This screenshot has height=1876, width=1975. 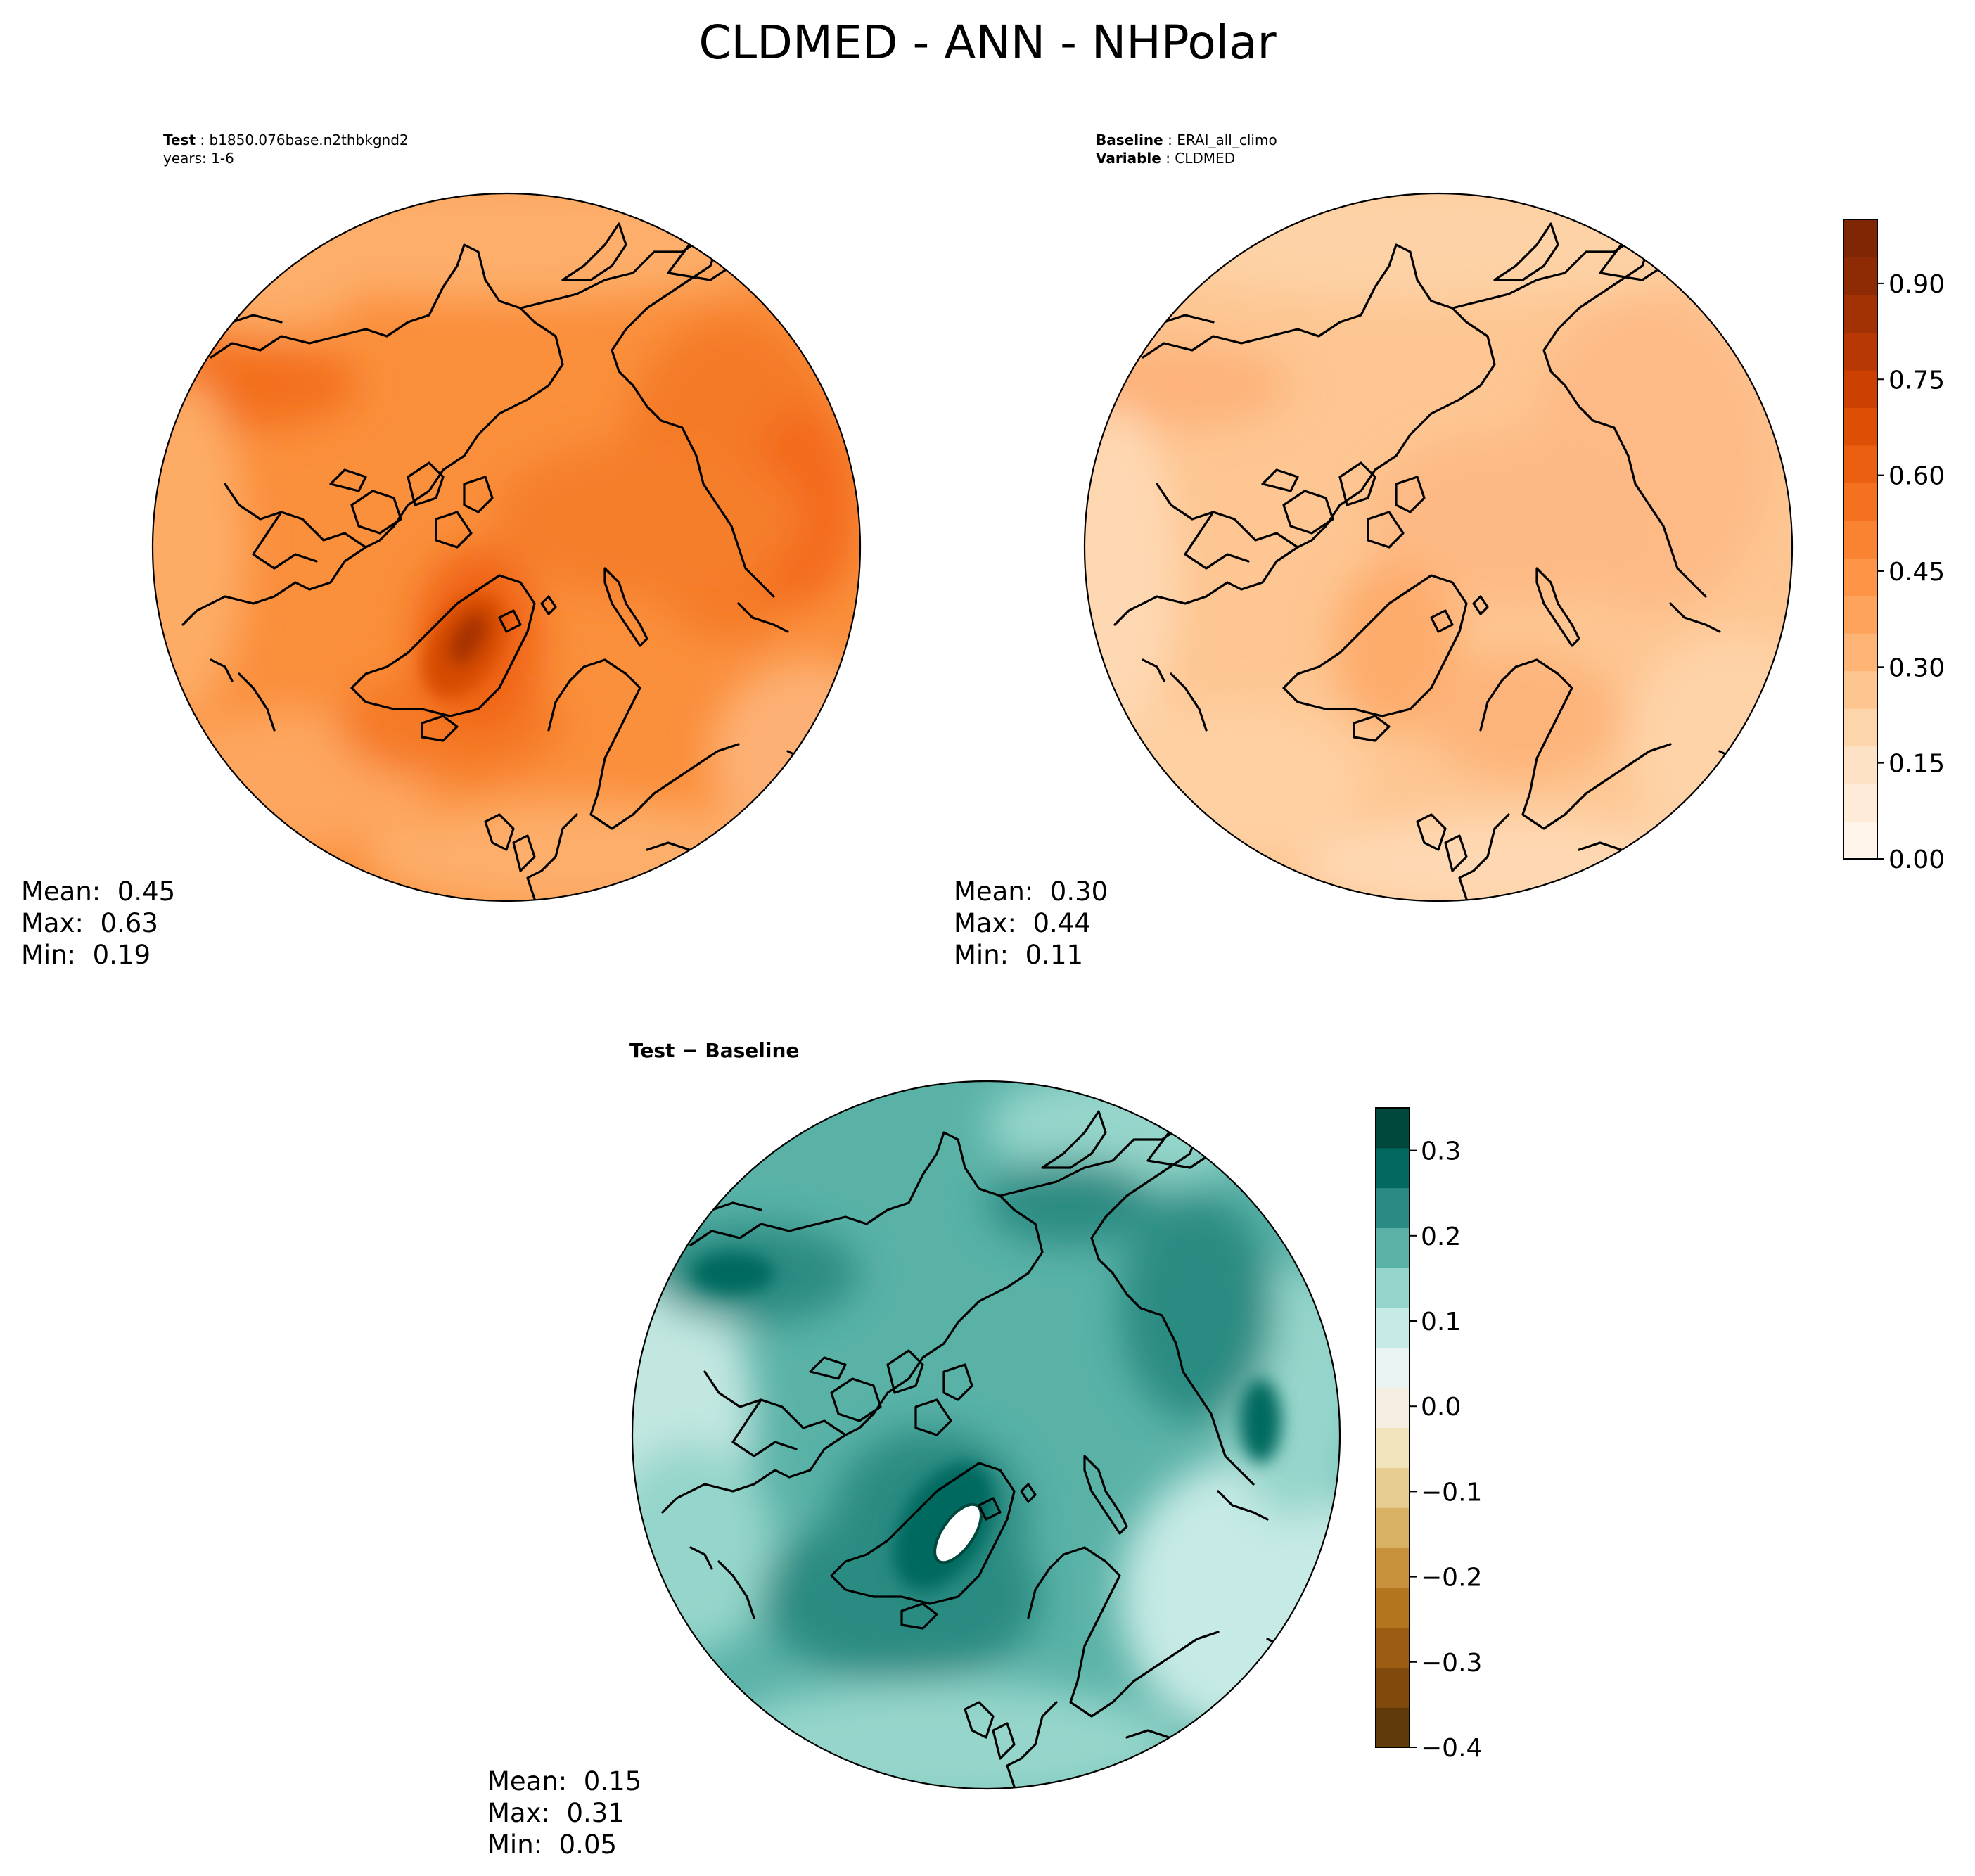 I want to click on difference-min: Min: 0.05, so click(x=552, y=1845).